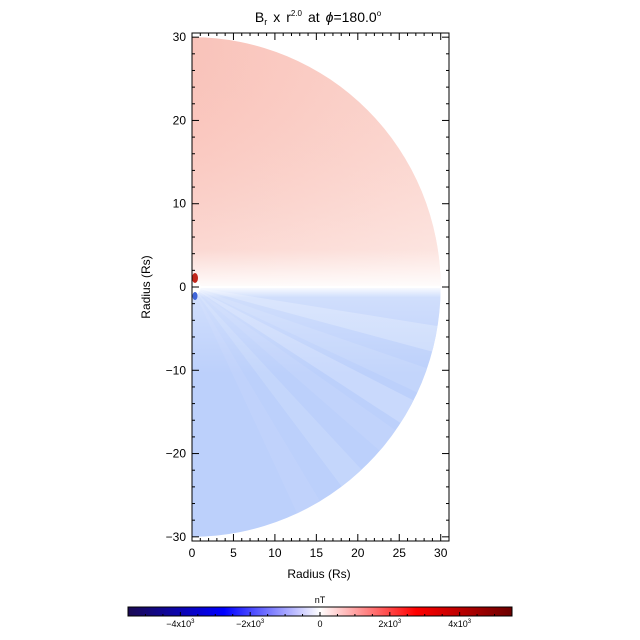 This screenshot has height=640, width=640. Describe the element at coordinates (297, 13) in the screenshot. I see `title-exponent: 2.0` at that location.